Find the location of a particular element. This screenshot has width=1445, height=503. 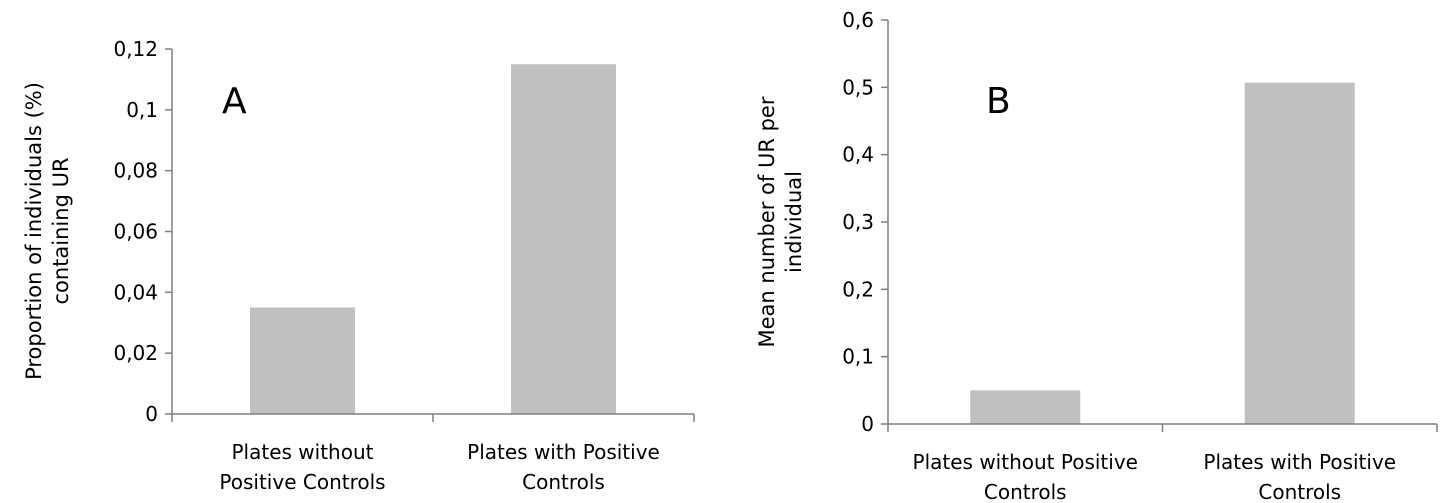

panel-label: A is located at coordinates (234, 101).